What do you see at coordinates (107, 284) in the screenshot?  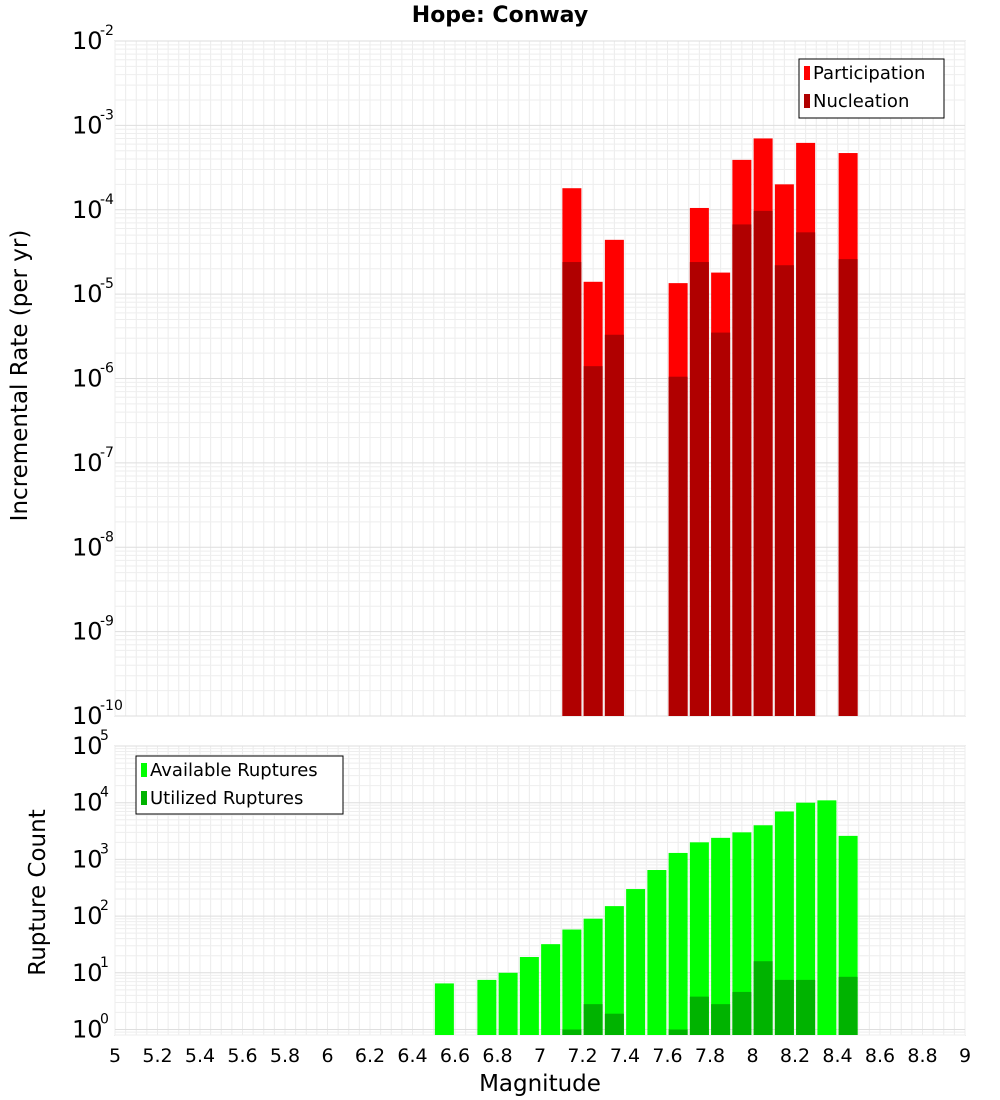 I see `y-tick-label-exponent: -5` at bounding box center [107, 284].